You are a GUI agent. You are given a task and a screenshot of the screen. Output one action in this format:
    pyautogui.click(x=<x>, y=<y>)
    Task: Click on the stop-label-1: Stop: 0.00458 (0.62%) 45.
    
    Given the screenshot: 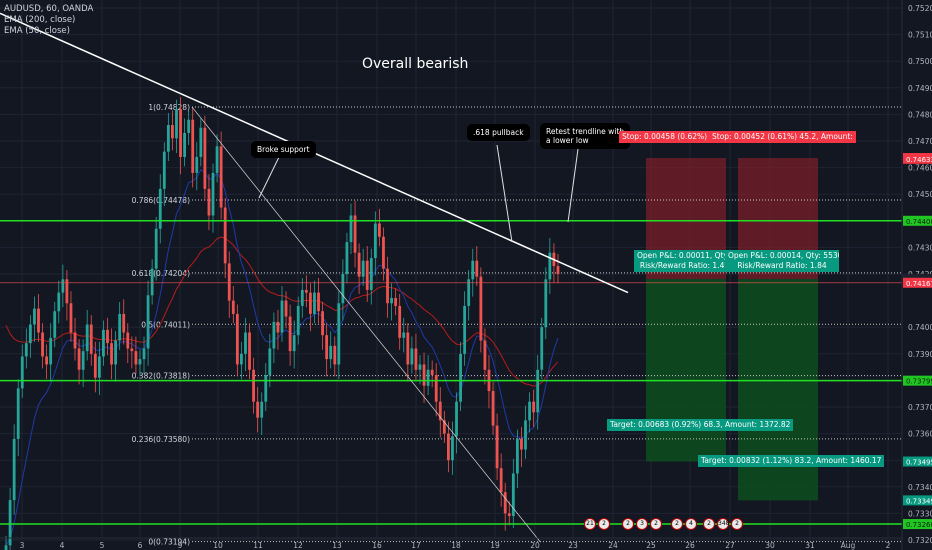 What is the action you would take?
    pyautogui.click(x=665, y=137)
    